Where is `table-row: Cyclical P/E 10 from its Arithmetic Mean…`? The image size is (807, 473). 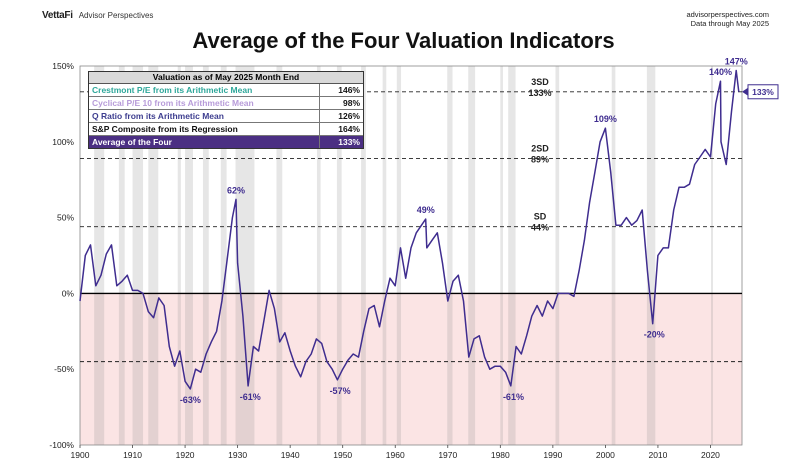 table-row: Cyclical P/E 10 from its Arithmetic Mean… is located at coordinates (226, 103).